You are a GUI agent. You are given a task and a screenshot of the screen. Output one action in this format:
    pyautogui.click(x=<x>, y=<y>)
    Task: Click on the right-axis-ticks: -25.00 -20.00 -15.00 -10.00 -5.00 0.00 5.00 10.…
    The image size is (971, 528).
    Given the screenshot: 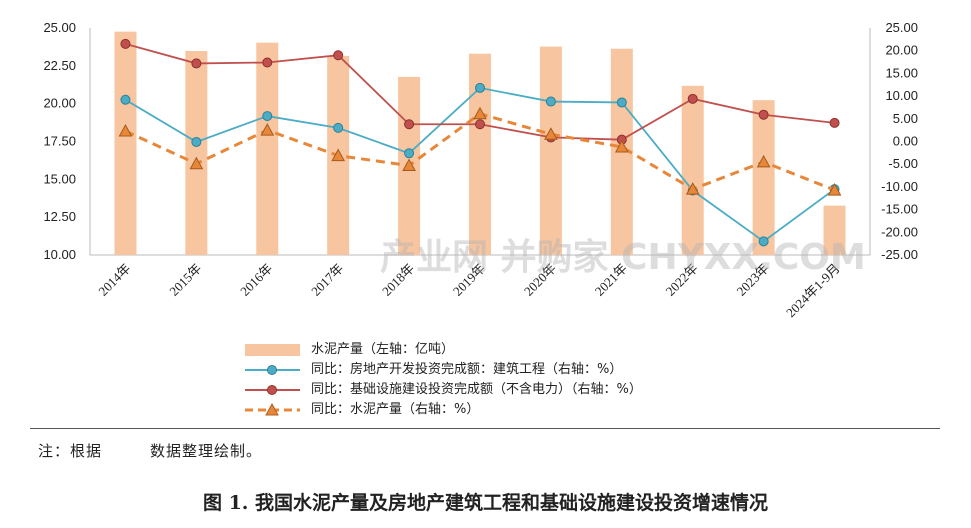 What is the action you would take?
    pyautogui.click(x=899, y=141)
    